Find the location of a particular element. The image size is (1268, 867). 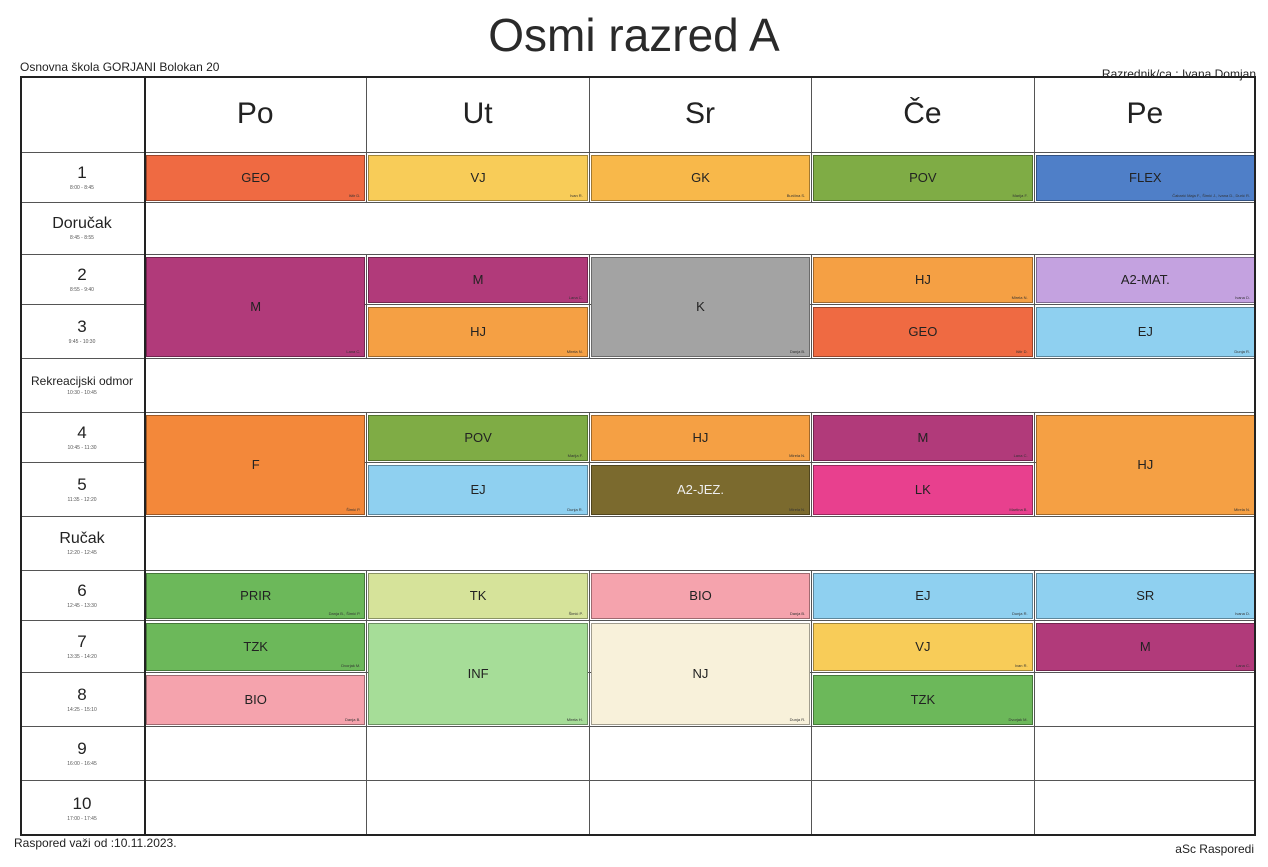

lesson-cell: LK Martina B. is located at coordinates (923, 490).